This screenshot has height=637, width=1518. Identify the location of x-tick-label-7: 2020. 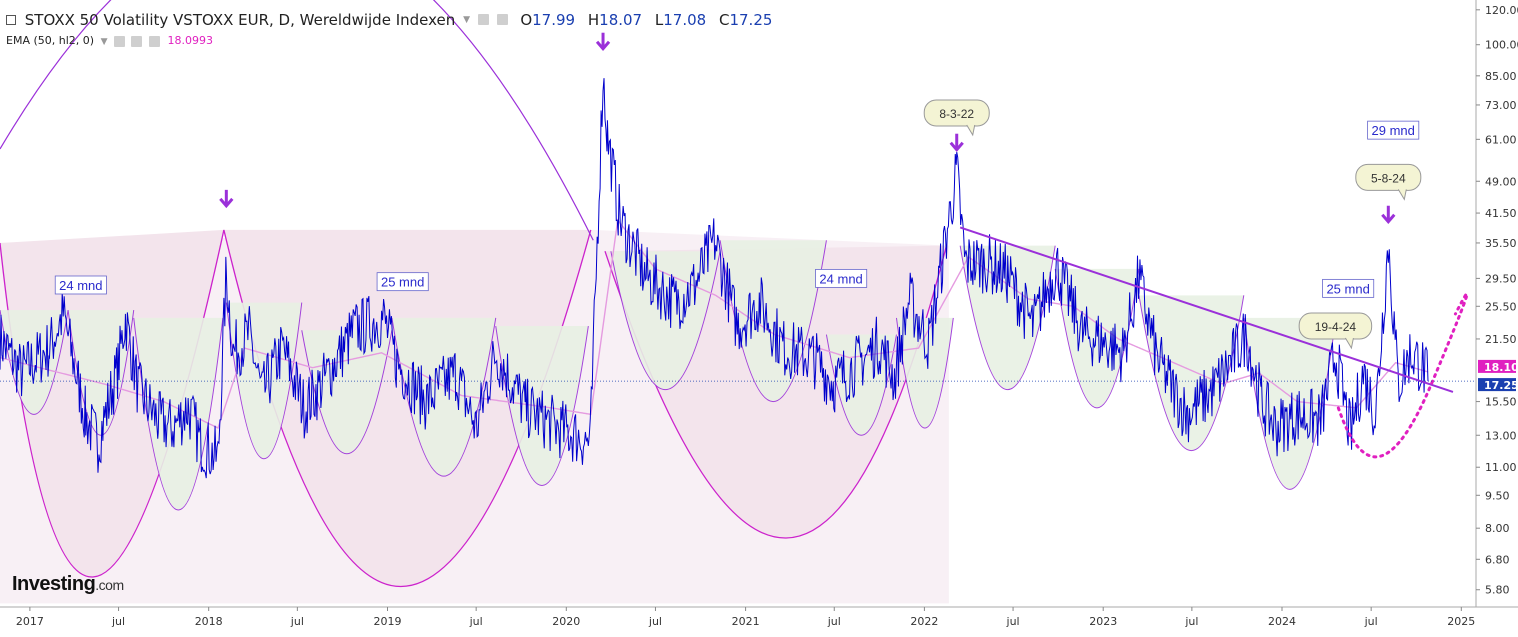
(566, 621).